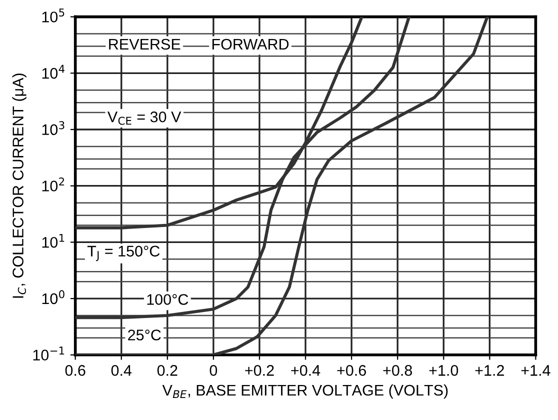  What do you see at coordinates (167, 370) in the screenshot?
I see `x-tick-label: 0.2` at bounding box center [167, 370].